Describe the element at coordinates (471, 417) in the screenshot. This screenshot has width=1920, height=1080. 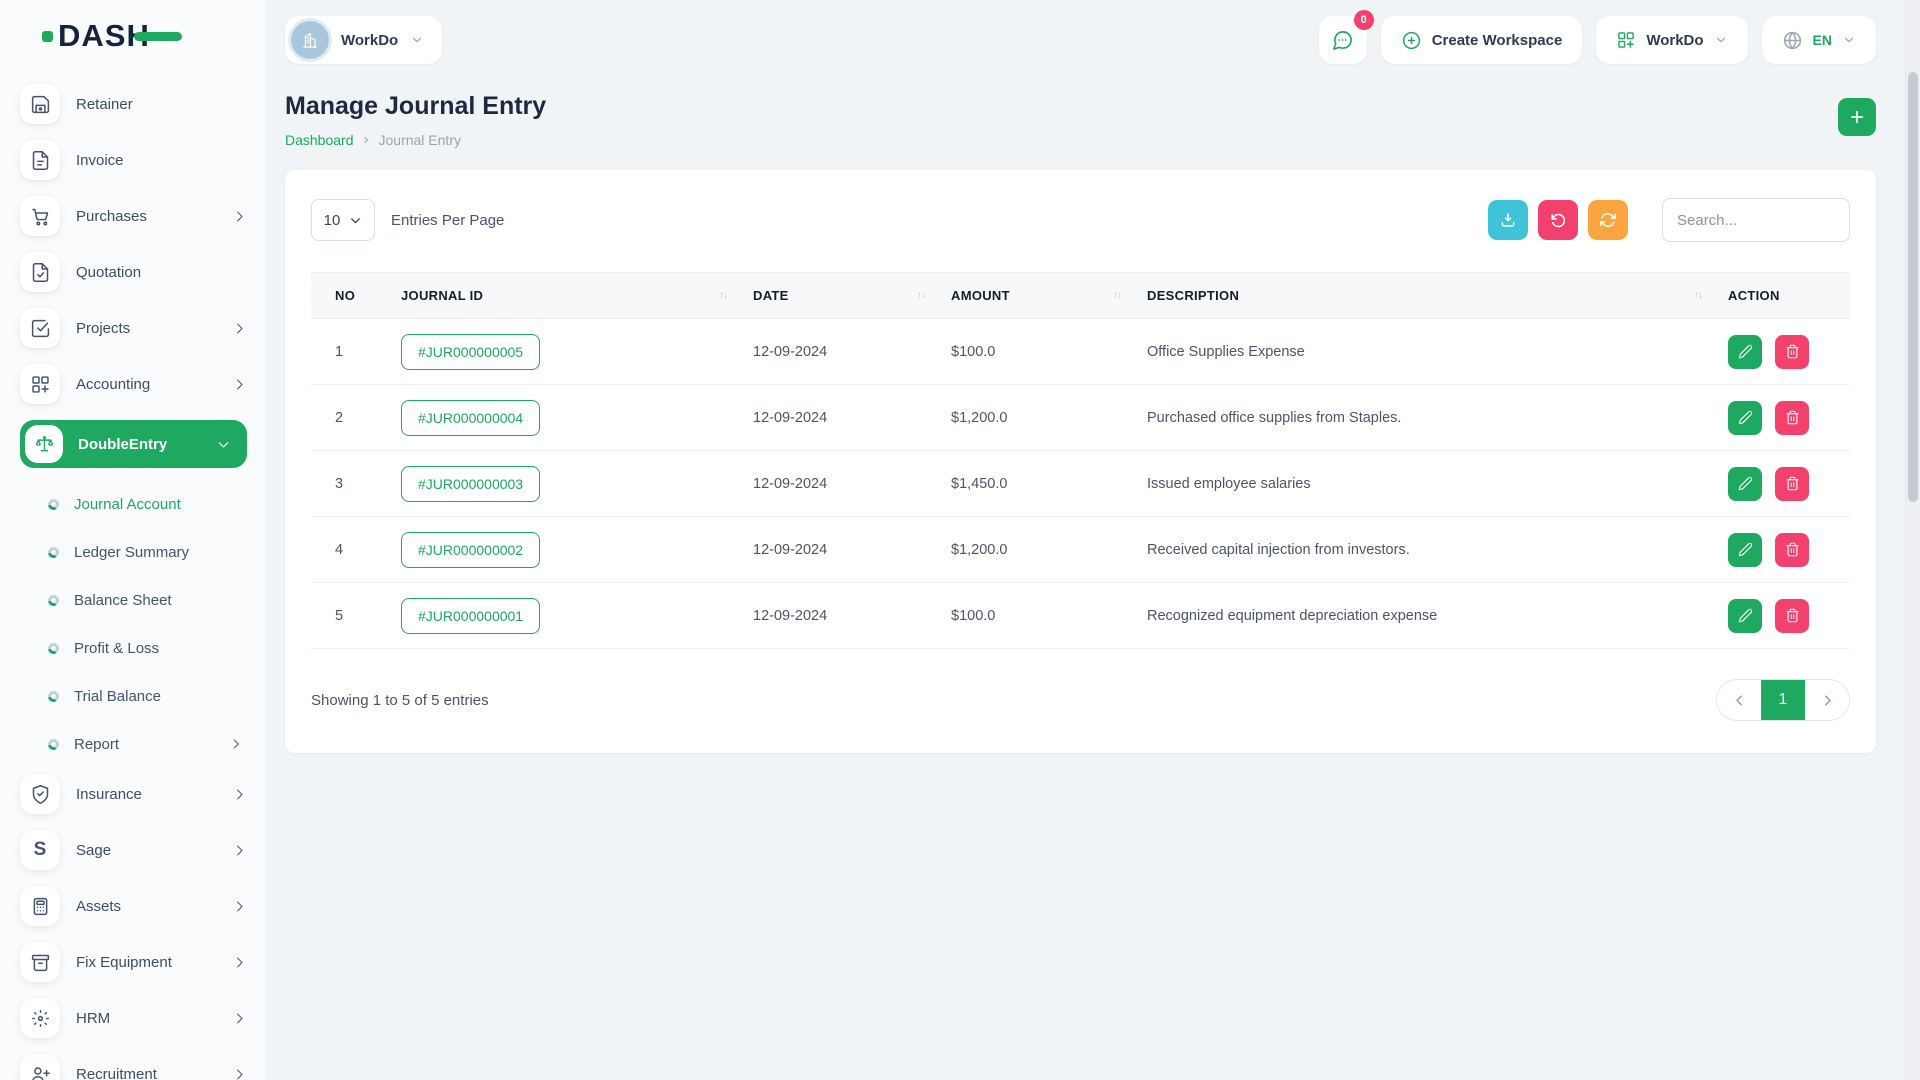
I see `journal-id-badge: #JUR000000004` at that location.